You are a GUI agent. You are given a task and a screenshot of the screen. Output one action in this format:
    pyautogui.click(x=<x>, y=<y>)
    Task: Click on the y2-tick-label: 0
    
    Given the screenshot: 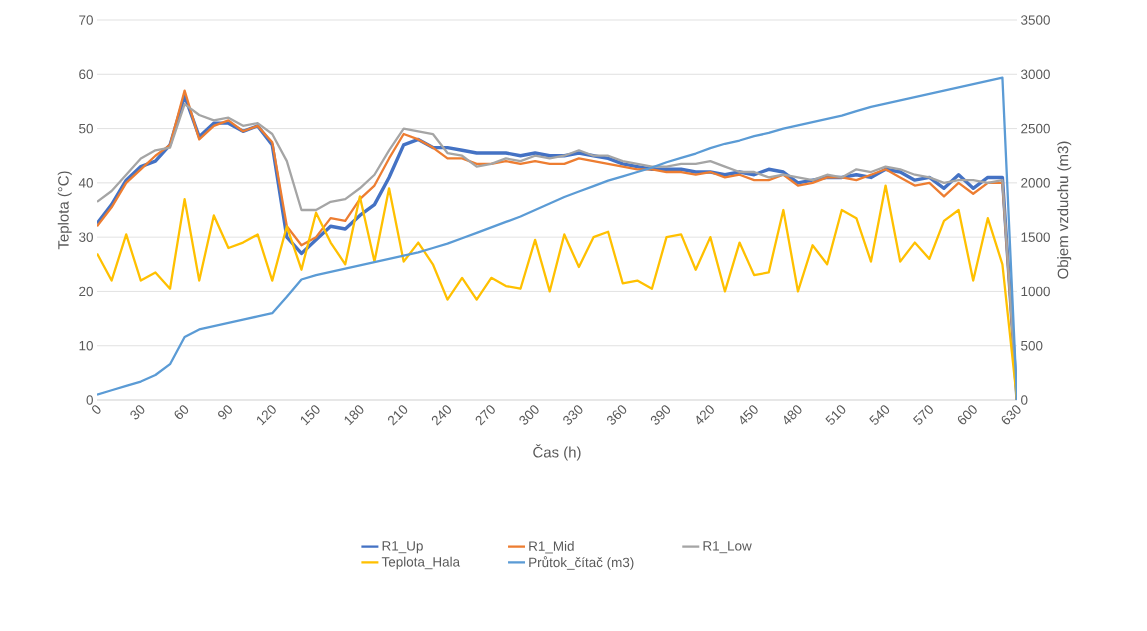 What is the action you would take?
    pyautogui.click(x=1024, y=400)
    